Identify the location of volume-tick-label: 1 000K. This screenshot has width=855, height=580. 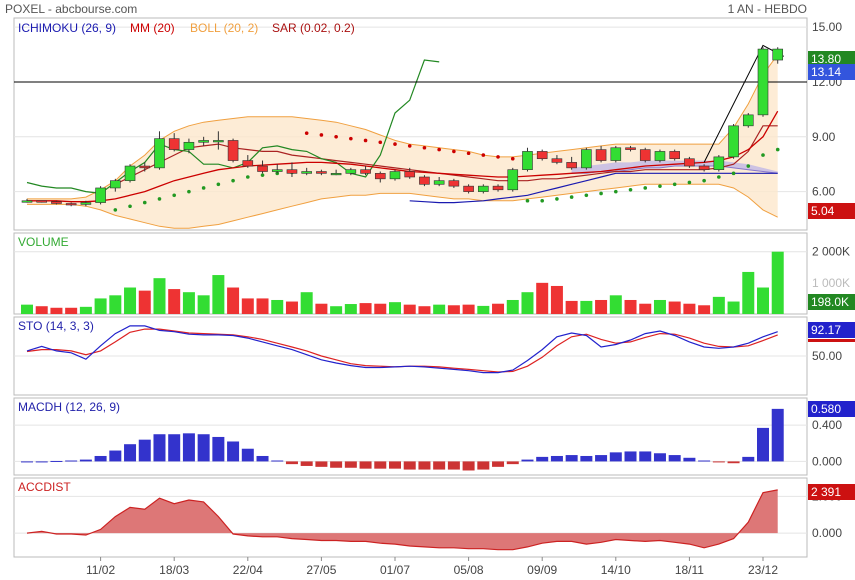
(831, 283).